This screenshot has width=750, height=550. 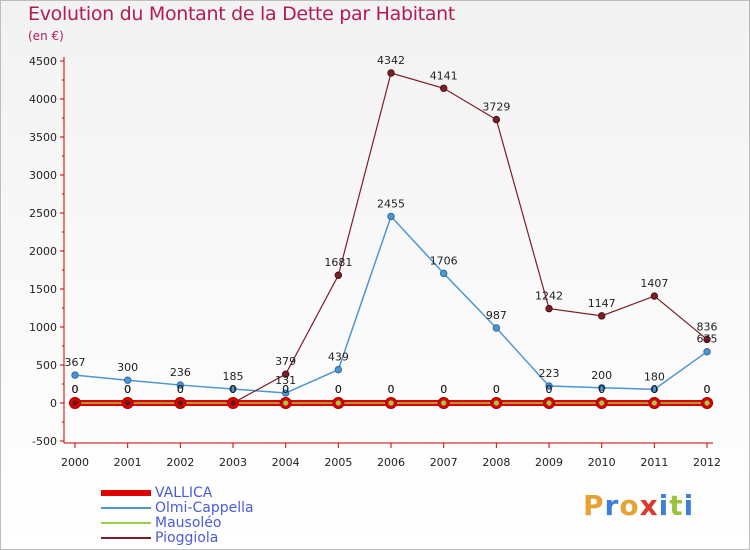 I want to click on x-tick-label: 2009, so click(x=549, y=462).